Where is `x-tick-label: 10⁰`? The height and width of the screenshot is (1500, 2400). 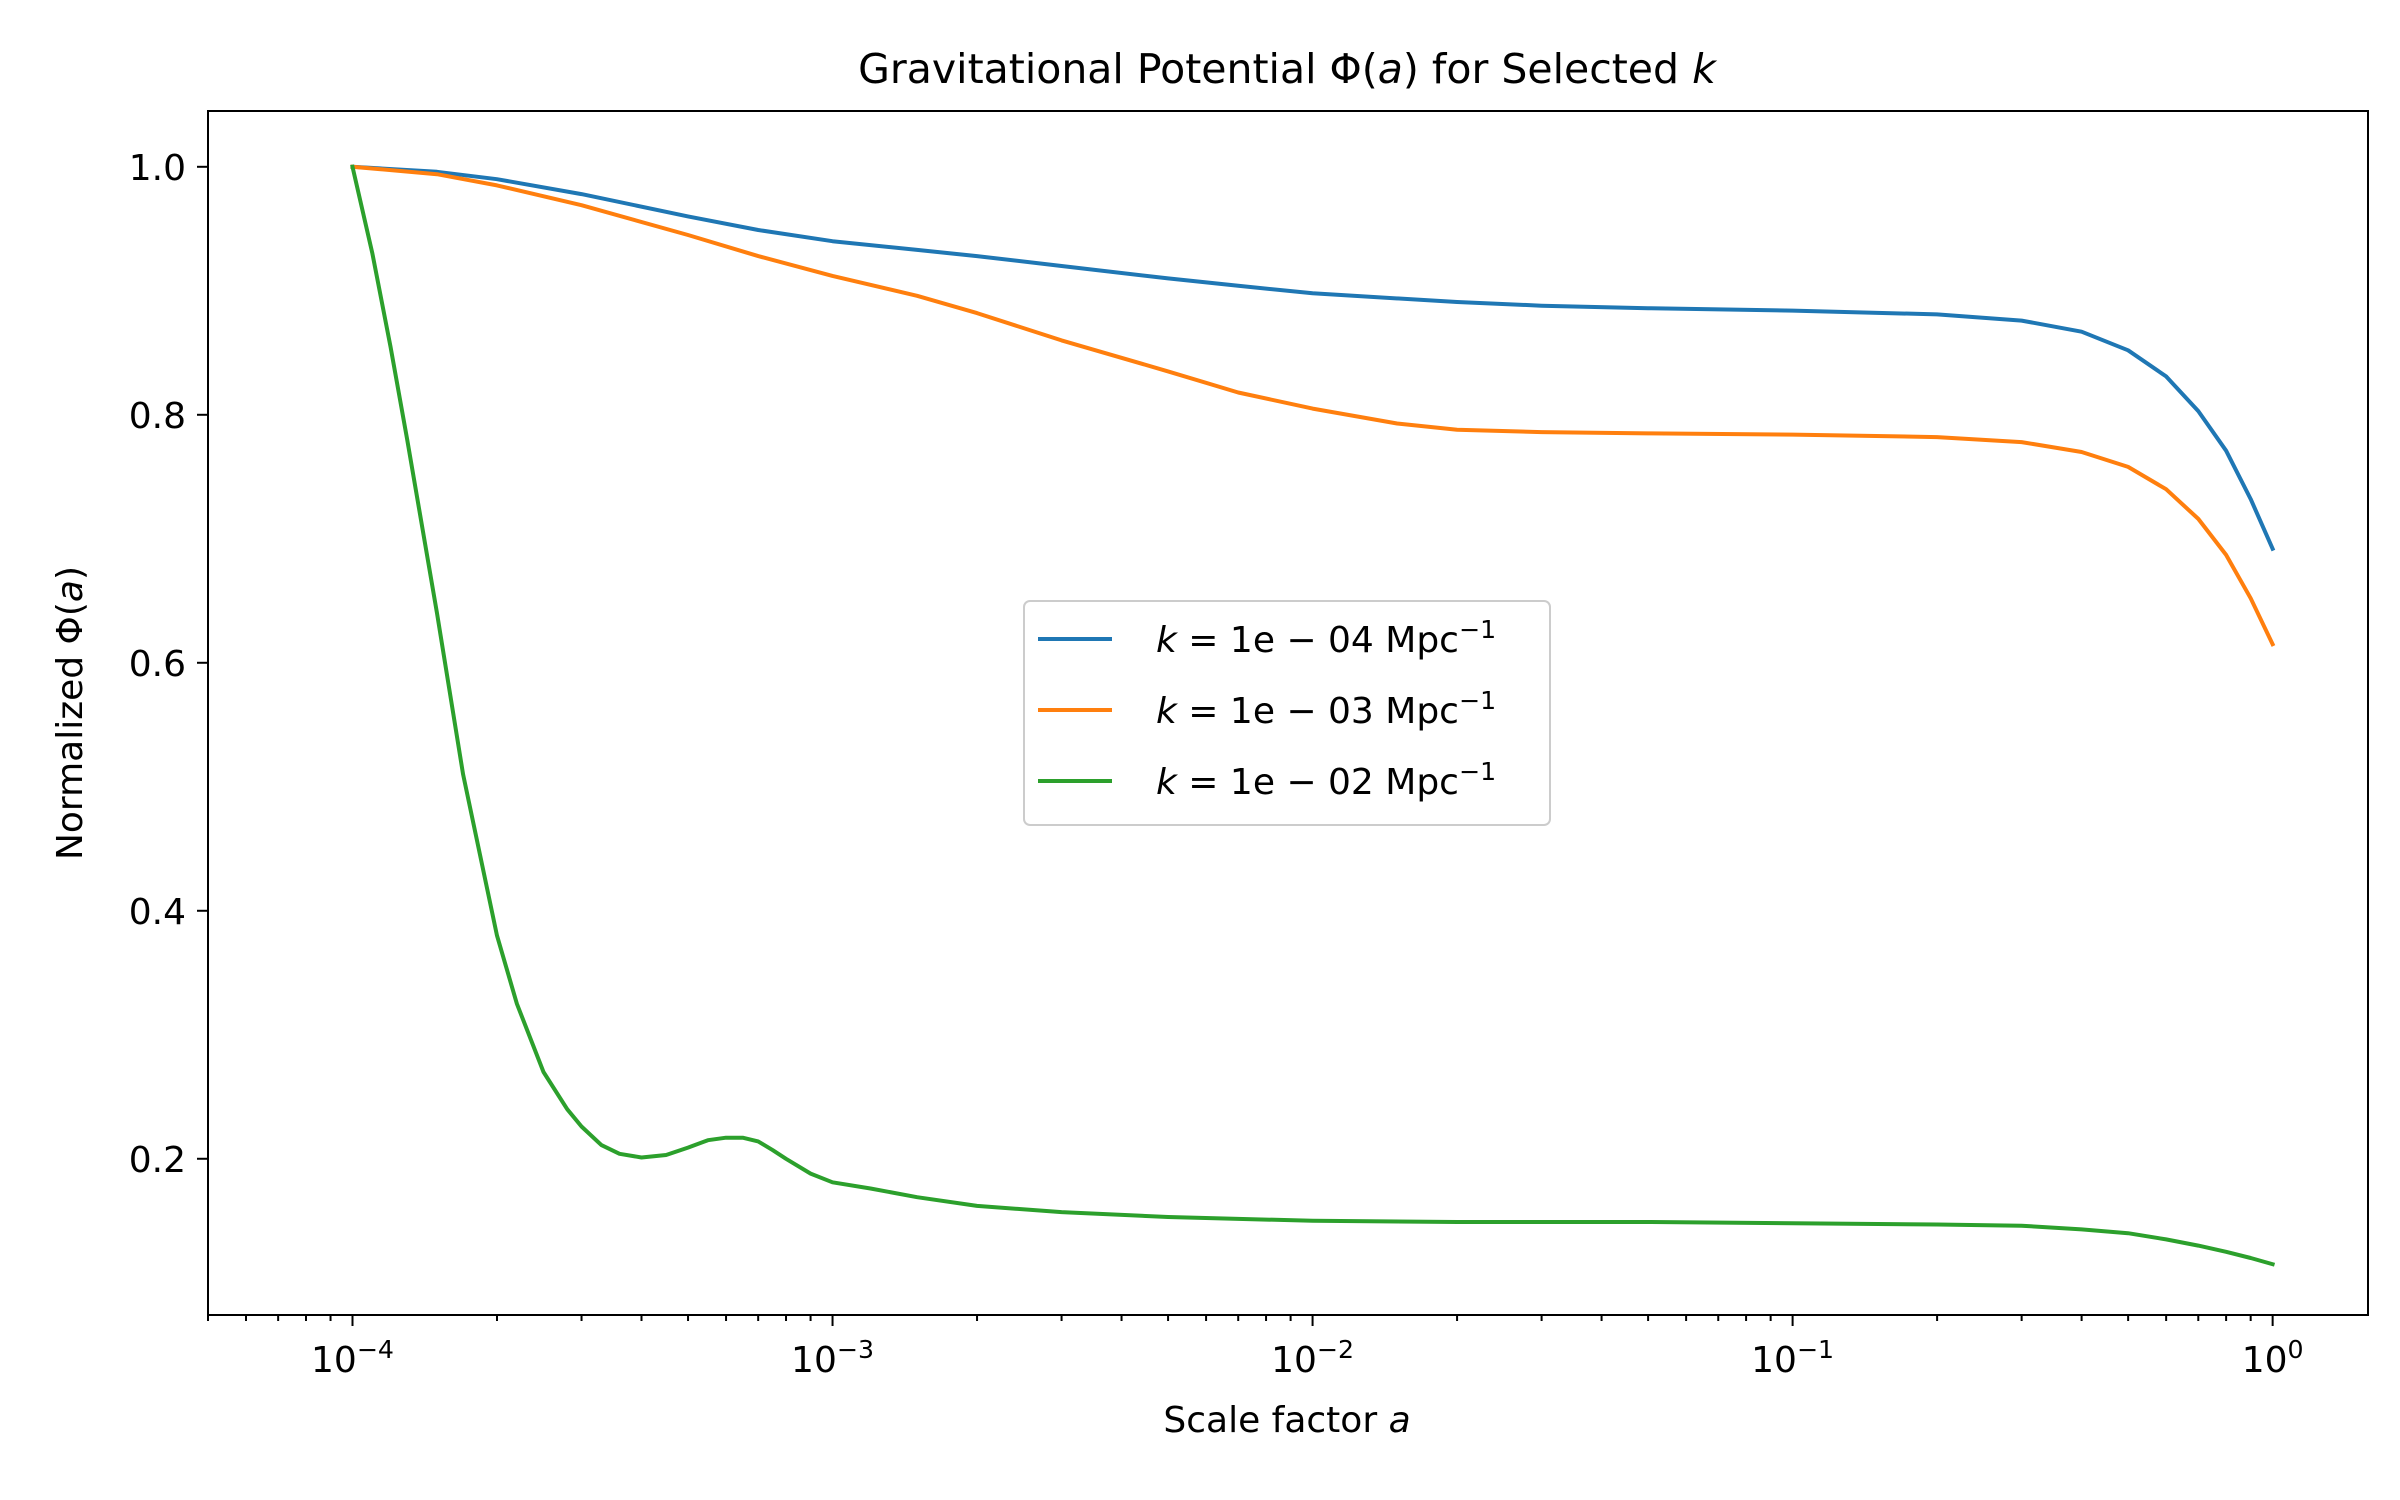 x-tick-label: 10⁰ is located at coordinates (2273, 1358).